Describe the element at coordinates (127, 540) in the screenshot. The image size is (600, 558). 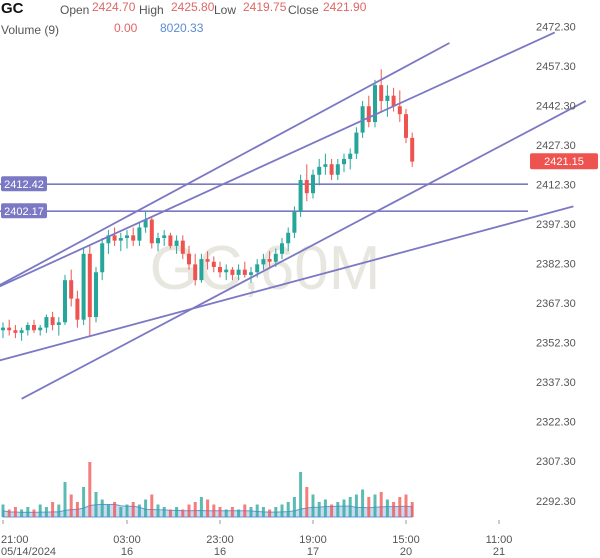
I see `x-tick-time: 03:00` at that location.